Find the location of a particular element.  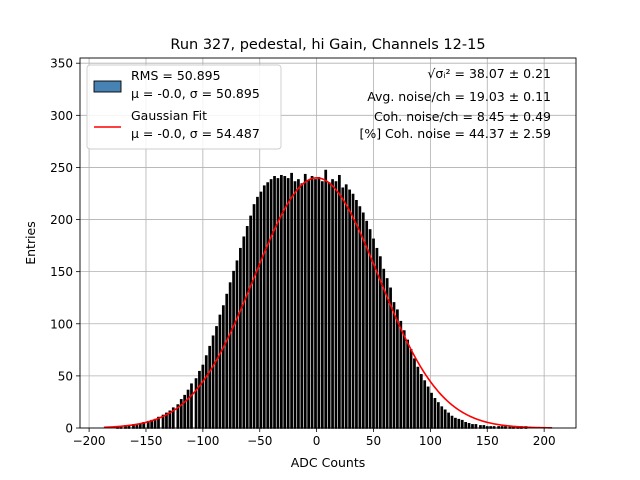

x-tick-label: −150 is located at coordinates (145, 441).